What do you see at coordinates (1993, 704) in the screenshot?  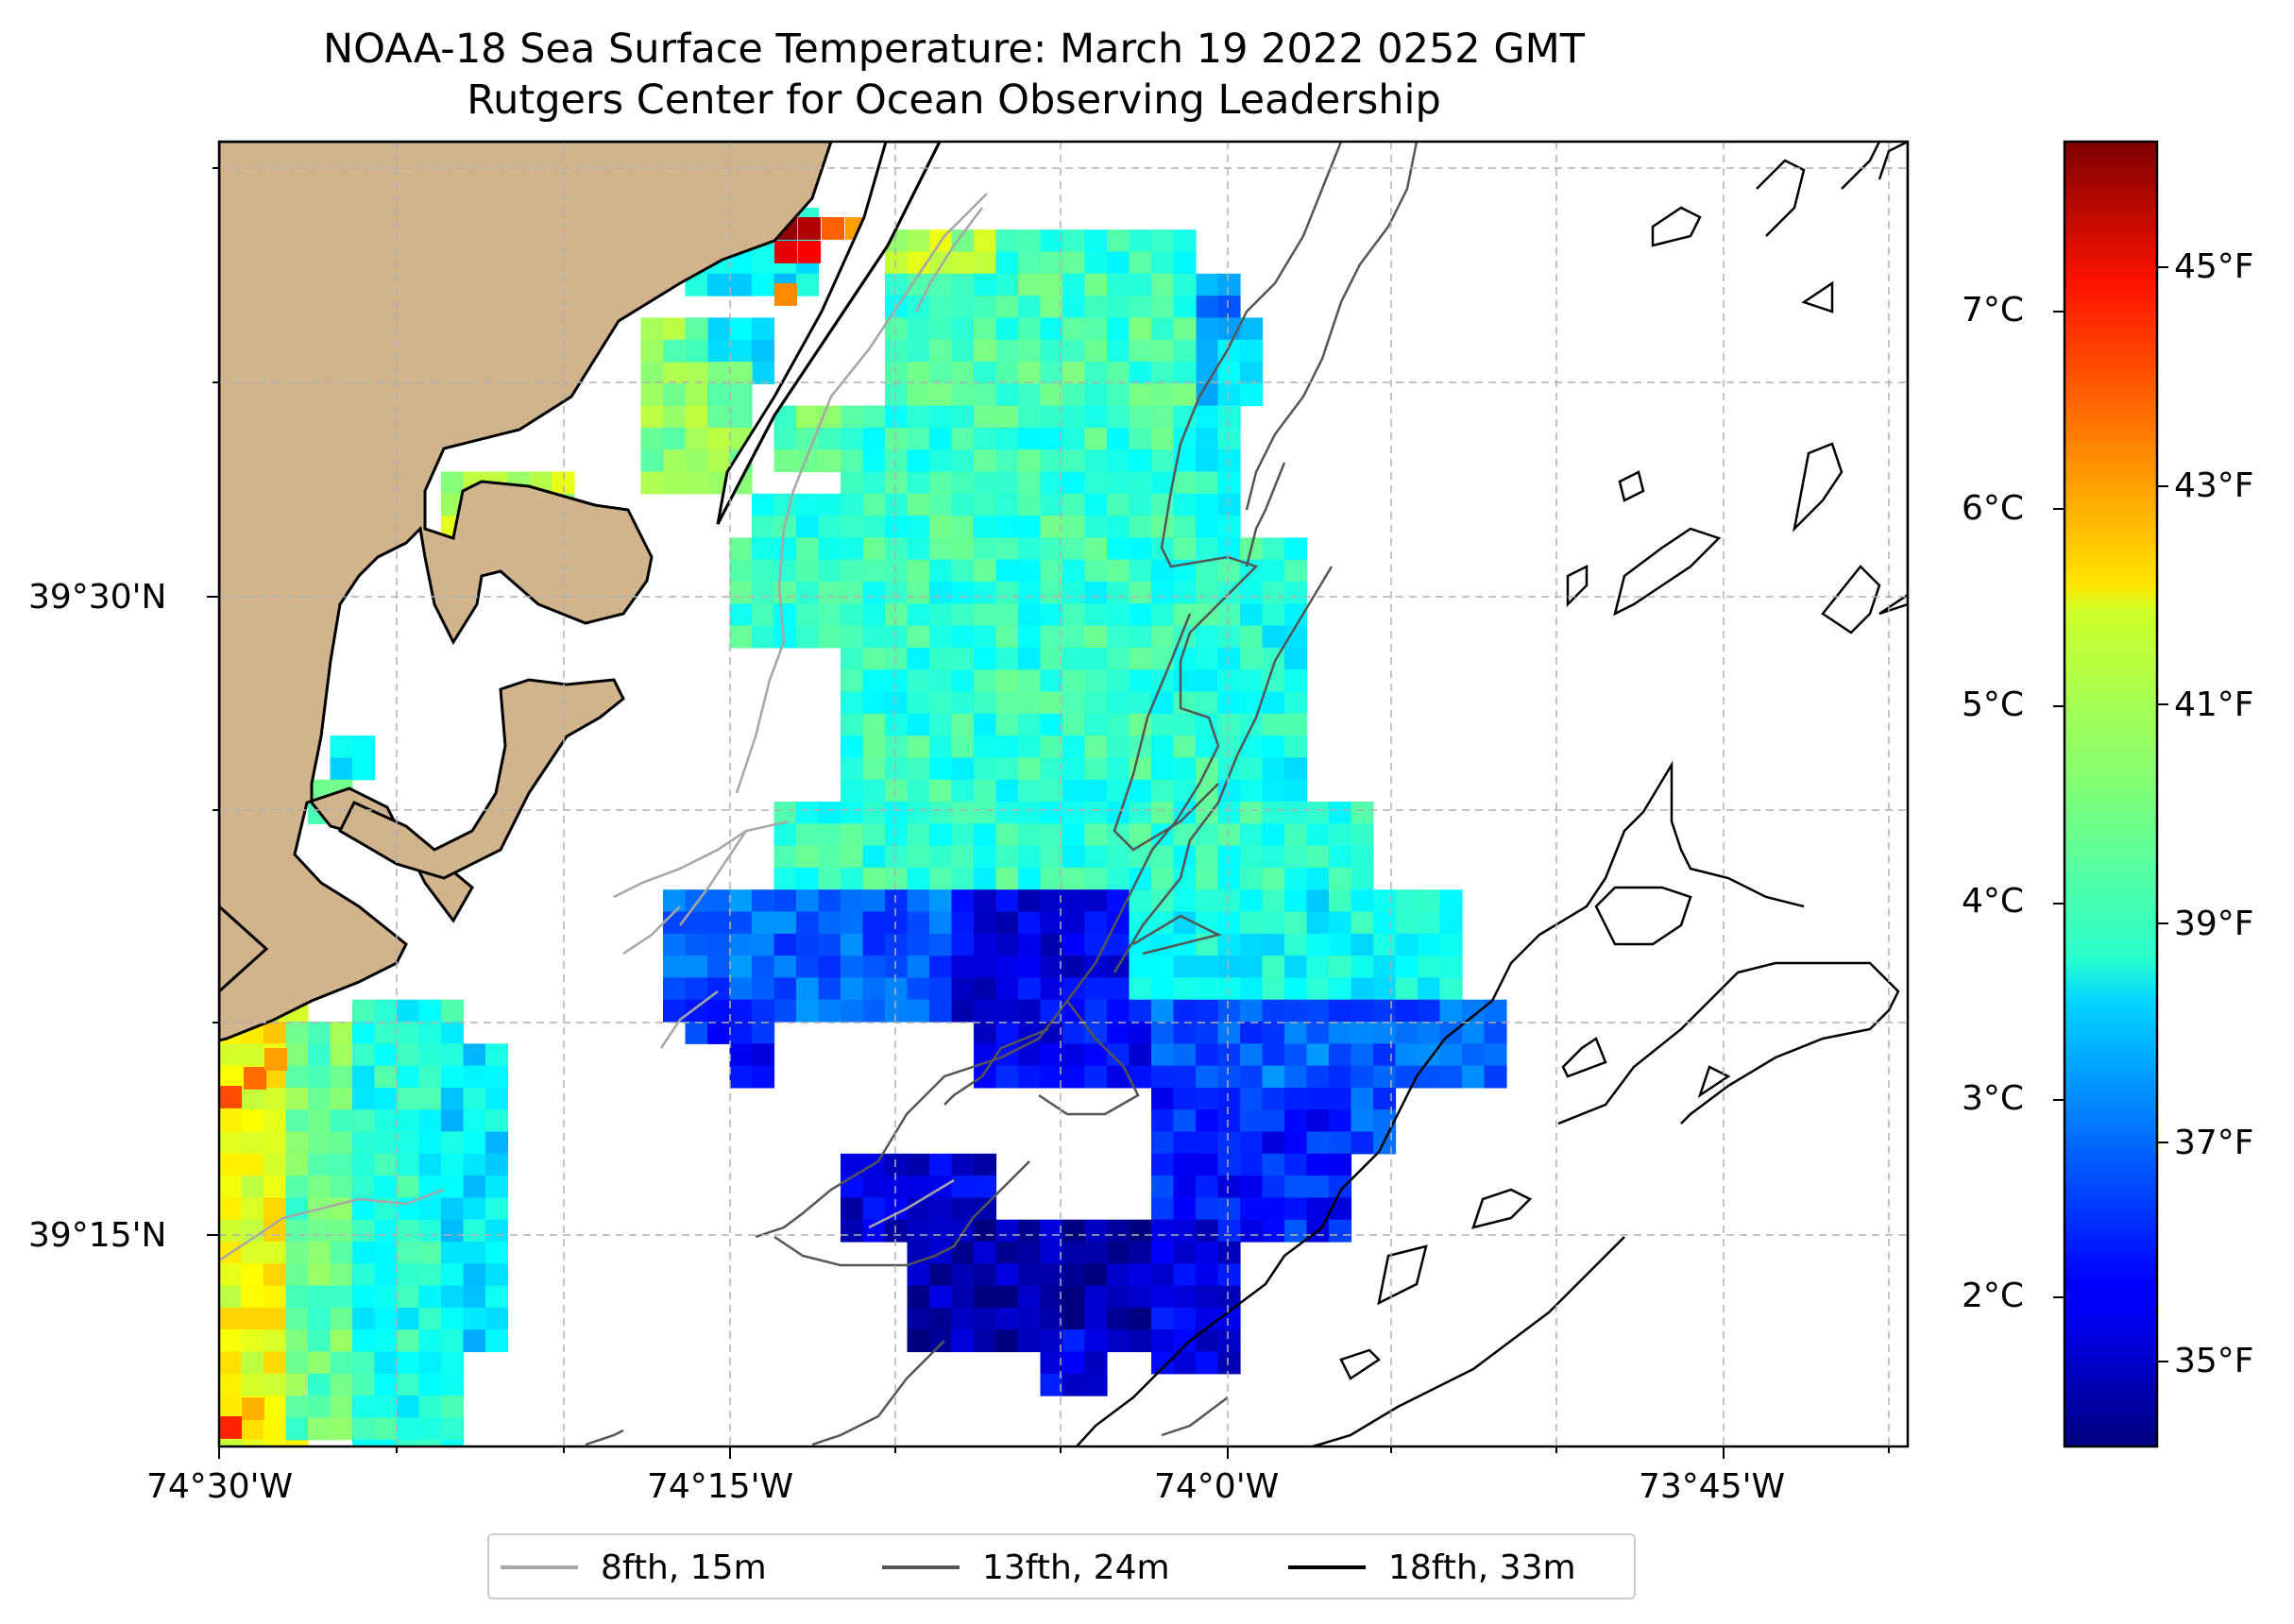 I see `colorbar-celsius-label: 5°C` at bounding box center [1993, 704].